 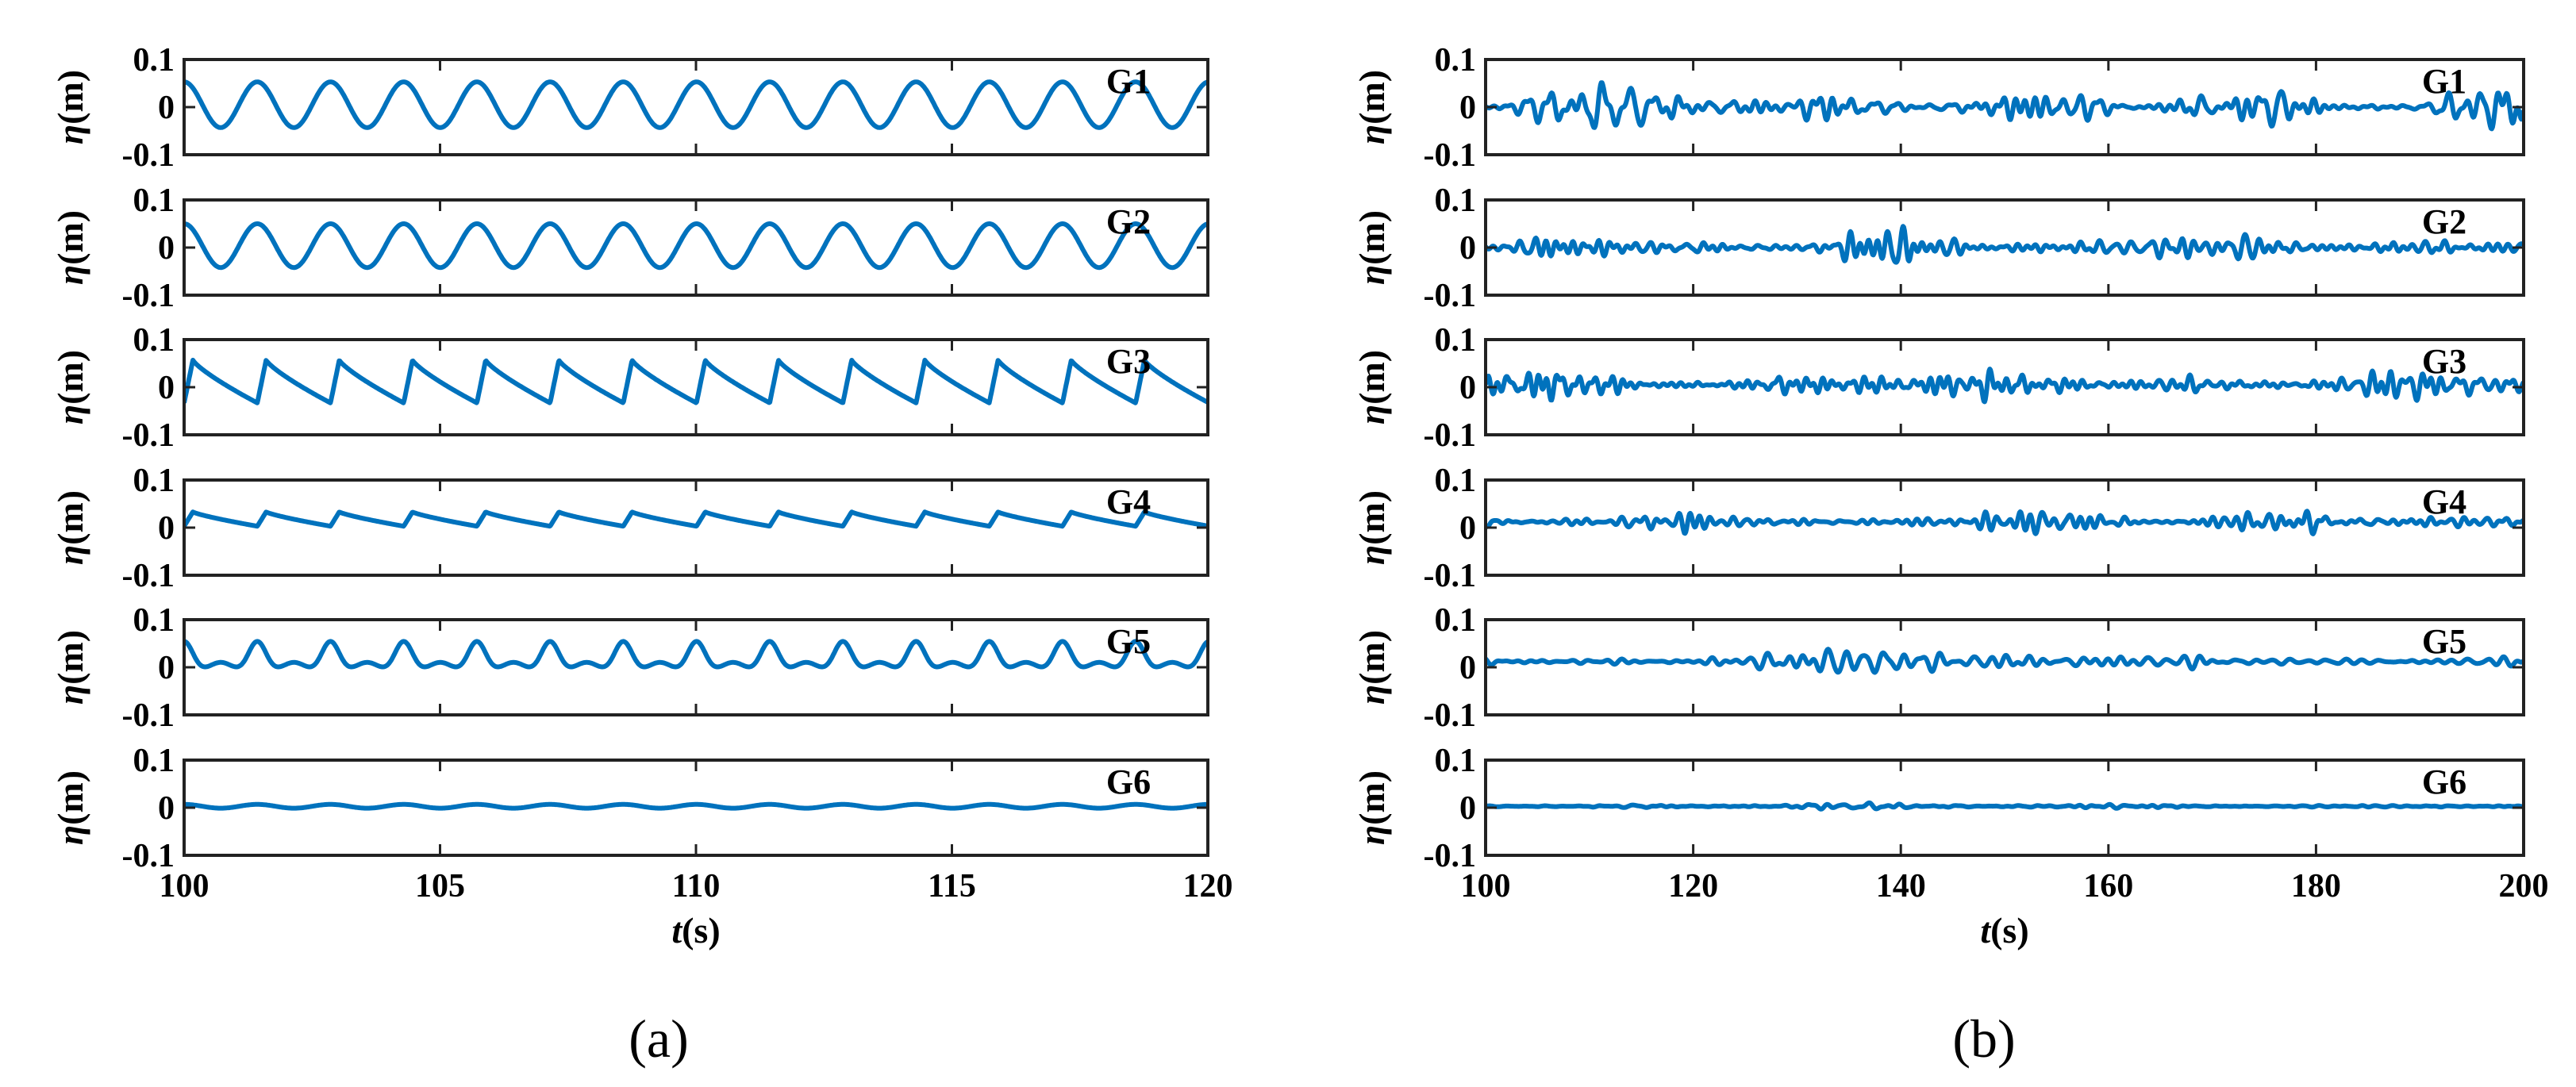 What do you see at coordinates (440, 887) in the screenshot?
I see `x-tick-label: 105` at bounding box center [440, 887].